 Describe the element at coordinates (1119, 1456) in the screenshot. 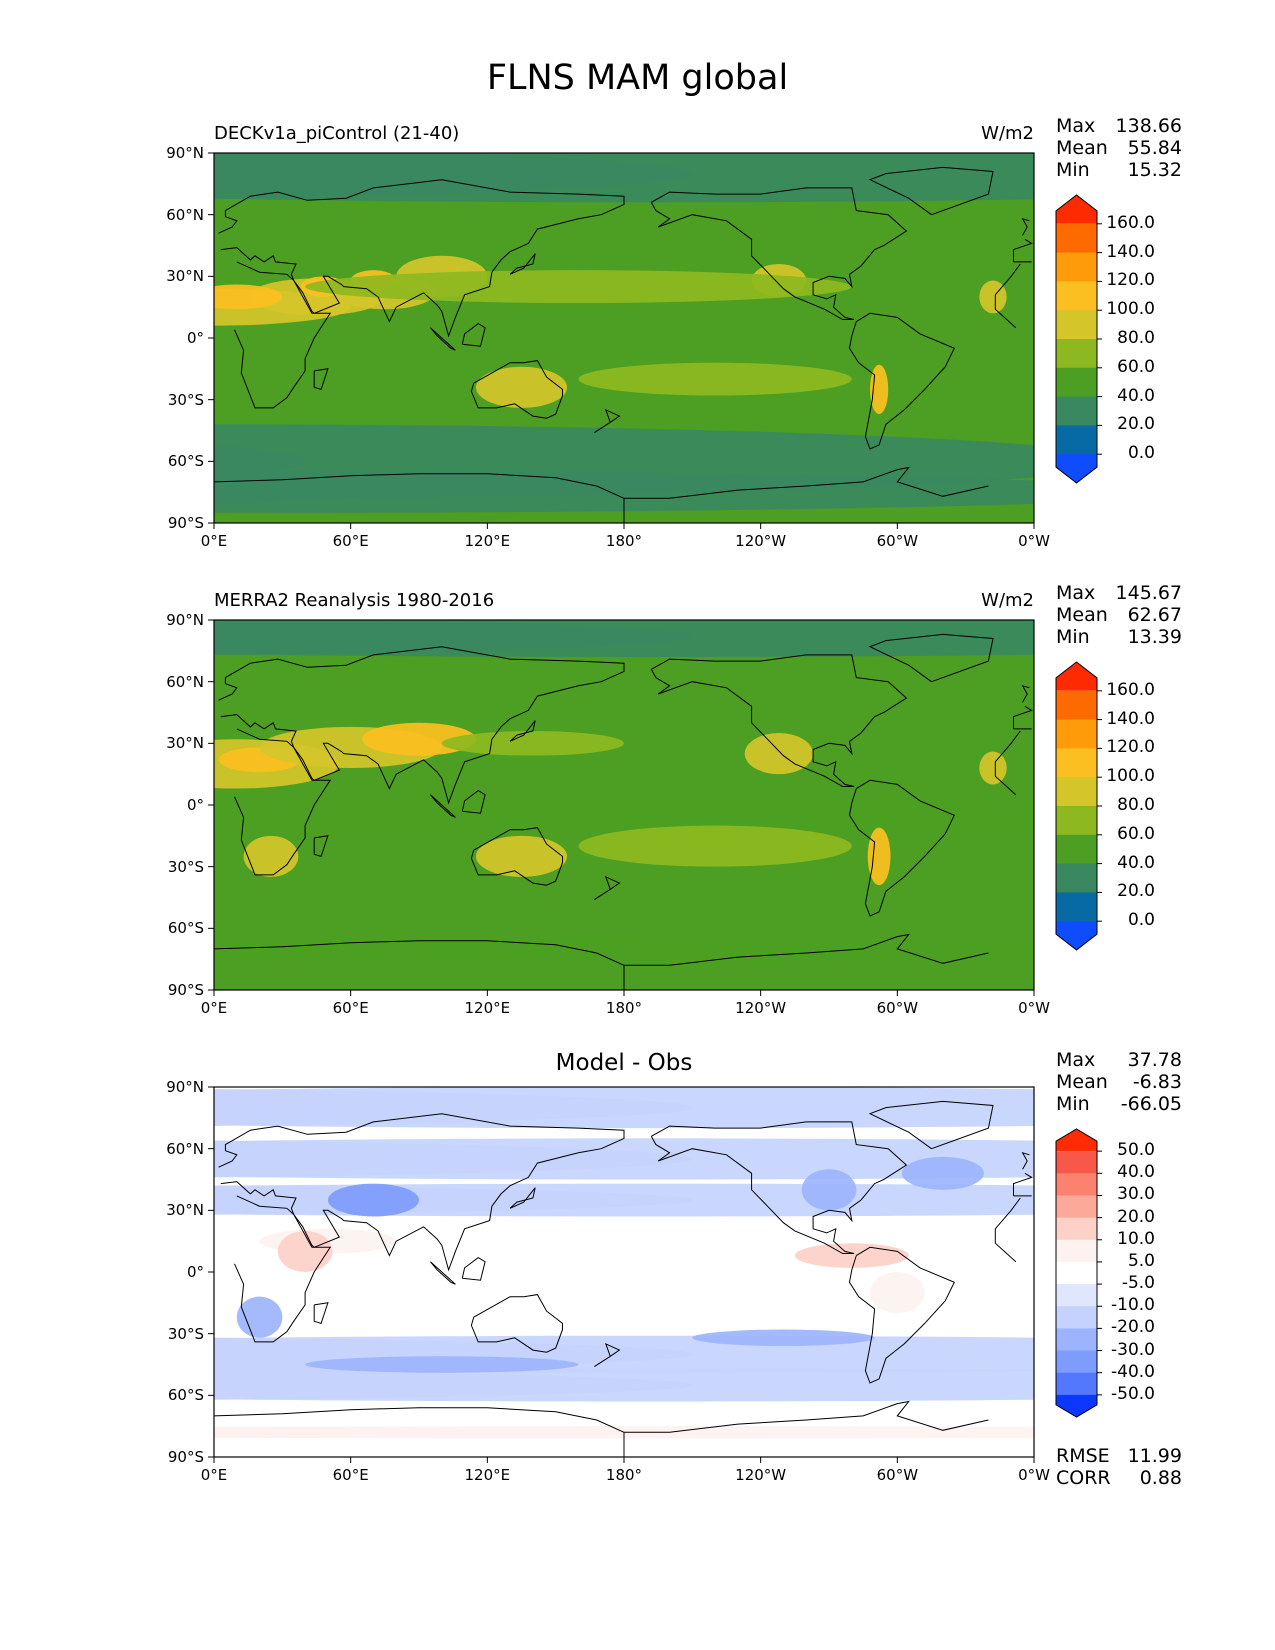

I see `stat-rmse: RMSE 11.99` at that location.